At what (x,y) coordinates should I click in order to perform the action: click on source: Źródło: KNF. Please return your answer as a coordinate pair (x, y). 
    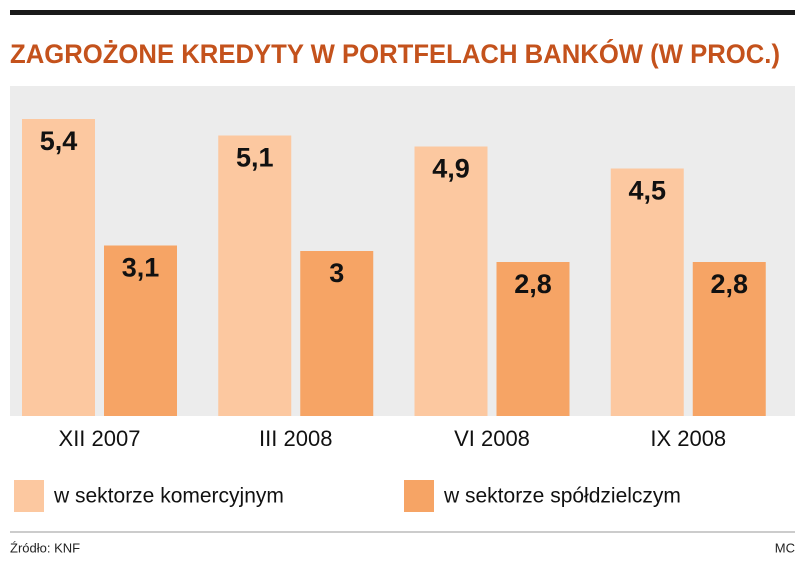
    Looking at the image, I should click on (45, 547).